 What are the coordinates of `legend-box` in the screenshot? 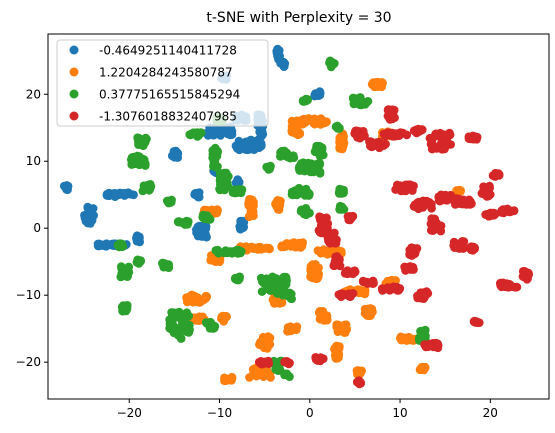 It's located at (162, 83).